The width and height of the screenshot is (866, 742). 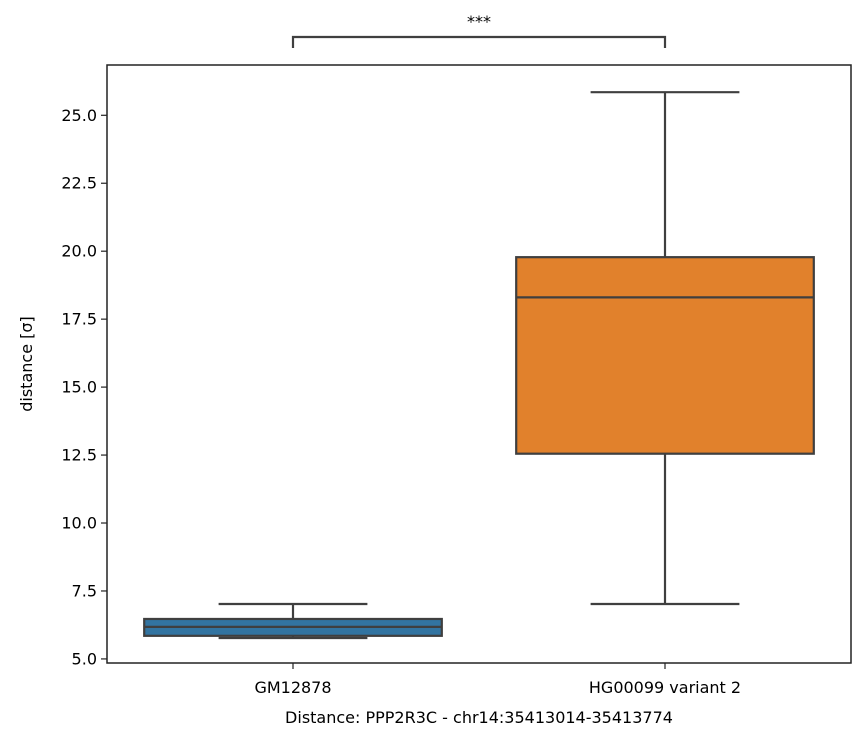 What do you see at coordinates (79, 183) in the screenshot?
I see `y-tick-label: 22.5` at bounding box center [79, 183].